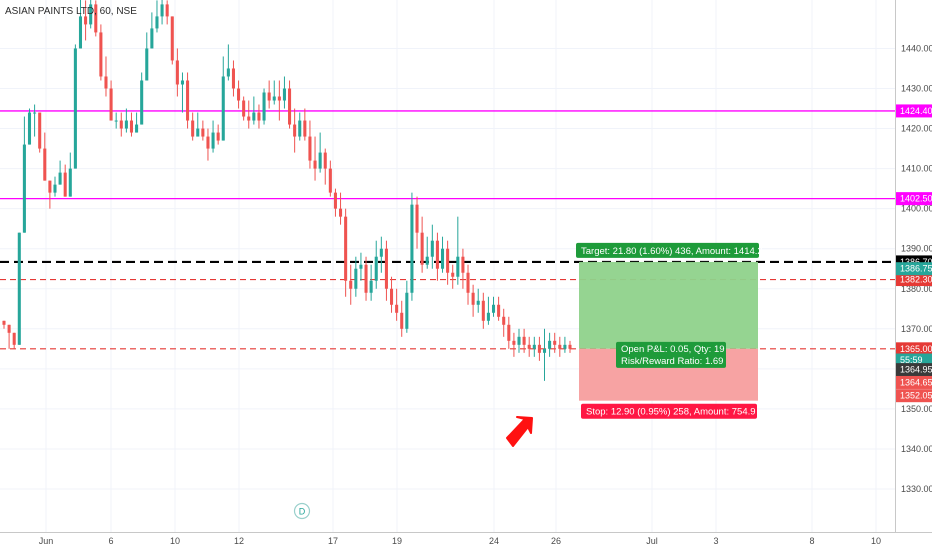 This screenshot has width=932, height=555. I want to click on red-arrow-icon, so click(519, 431).